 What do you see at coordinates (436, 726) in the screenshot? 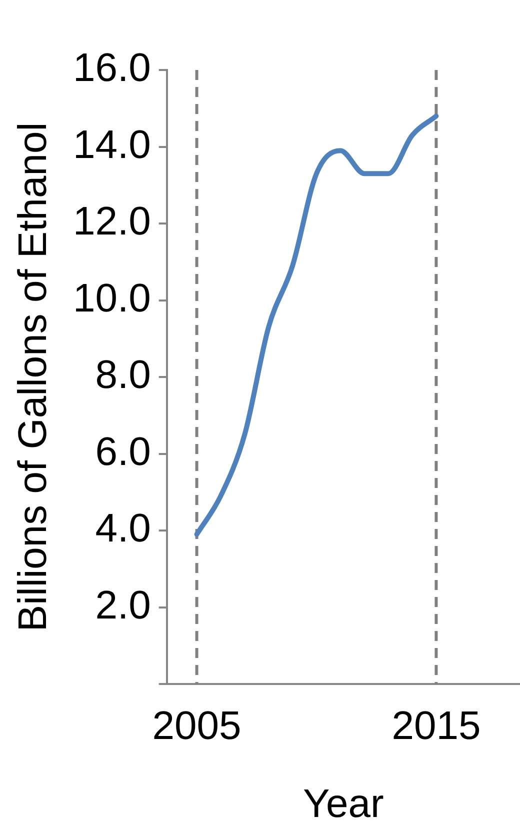
I see `x-tick-label: 2015` at bounding box center [436, 726].